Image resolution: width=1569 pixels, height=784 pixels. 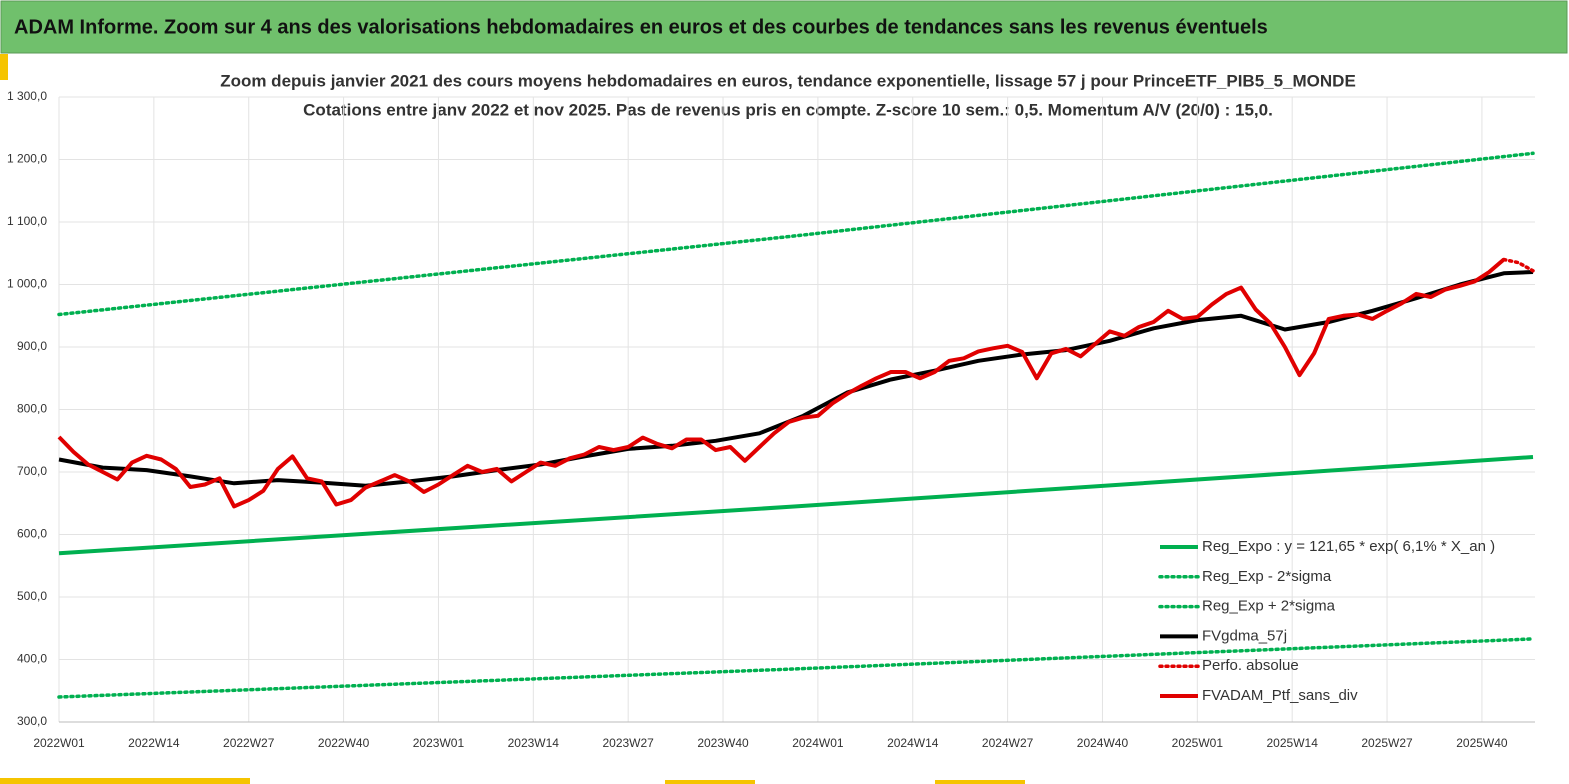 I want to click on x-tick-label: 2022W40, so click(x=344, y=743).